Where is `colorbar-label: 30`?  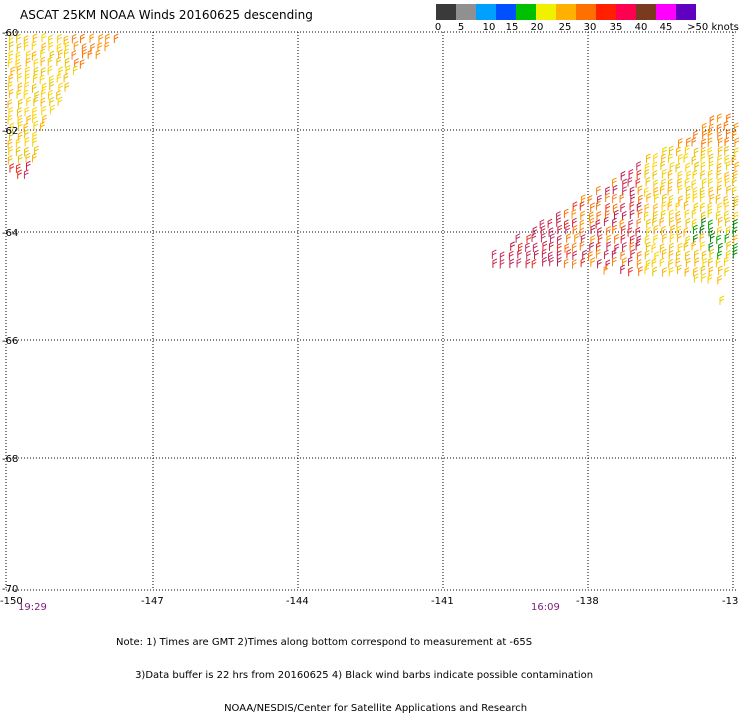
colorbar-label: 30 is located at coordinates (590, 27).